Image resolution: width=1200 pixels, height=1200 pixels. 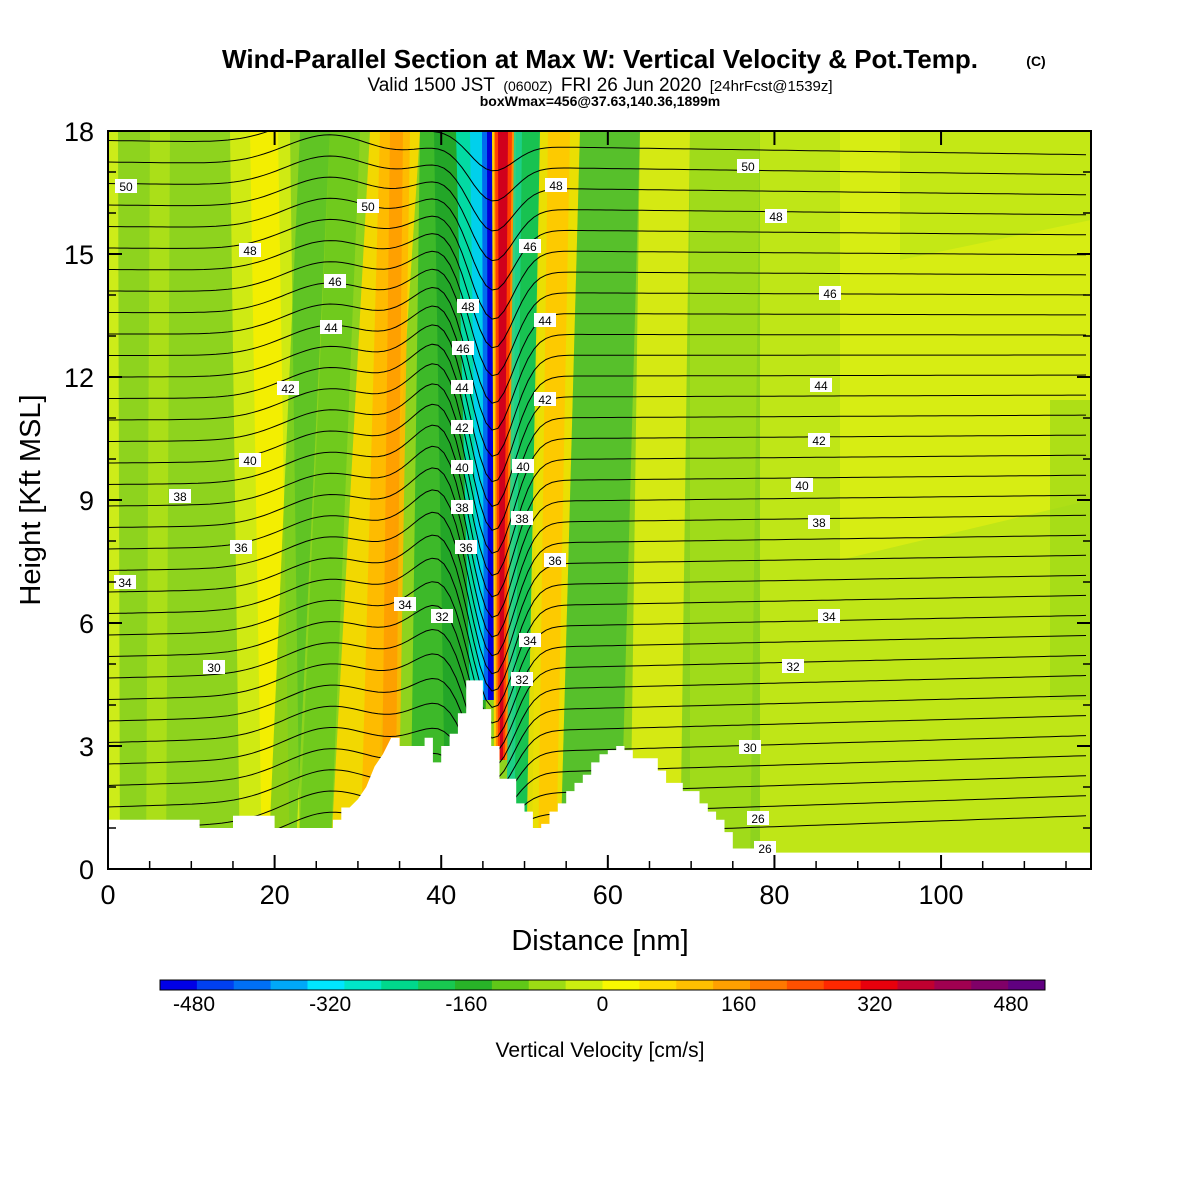 I want to click on colorbar-tick-label: -320, so click(x=330, y=1004).